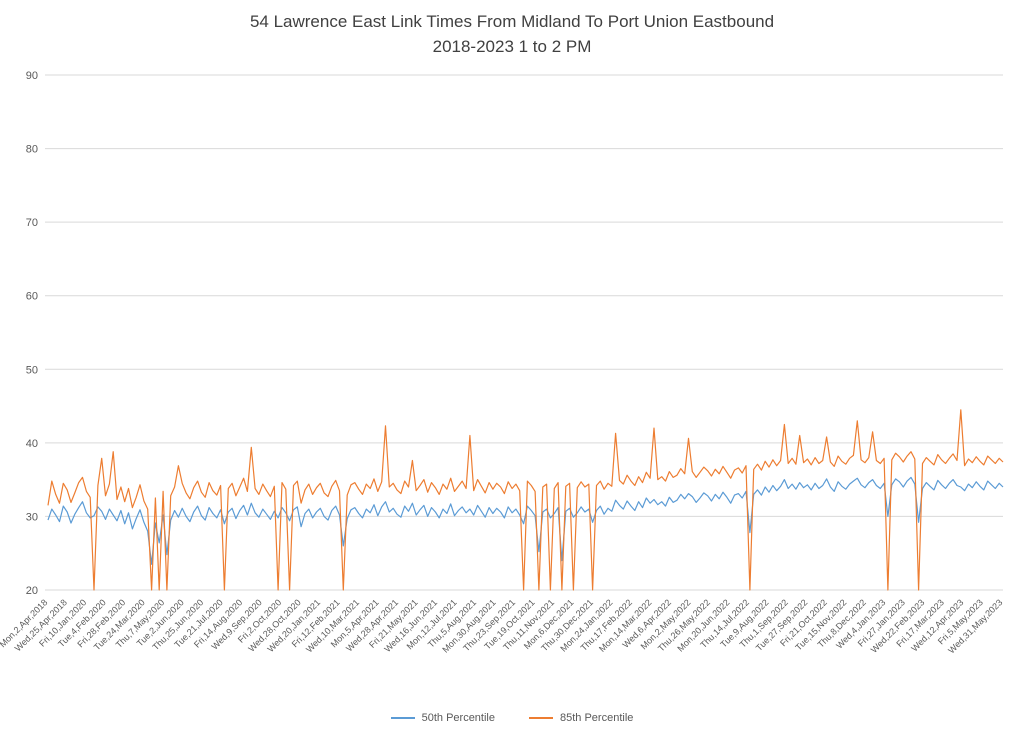  Describe the element at coordinates (402, 718) in the screenshot. I see `legend-line-50th-icon` at that location.